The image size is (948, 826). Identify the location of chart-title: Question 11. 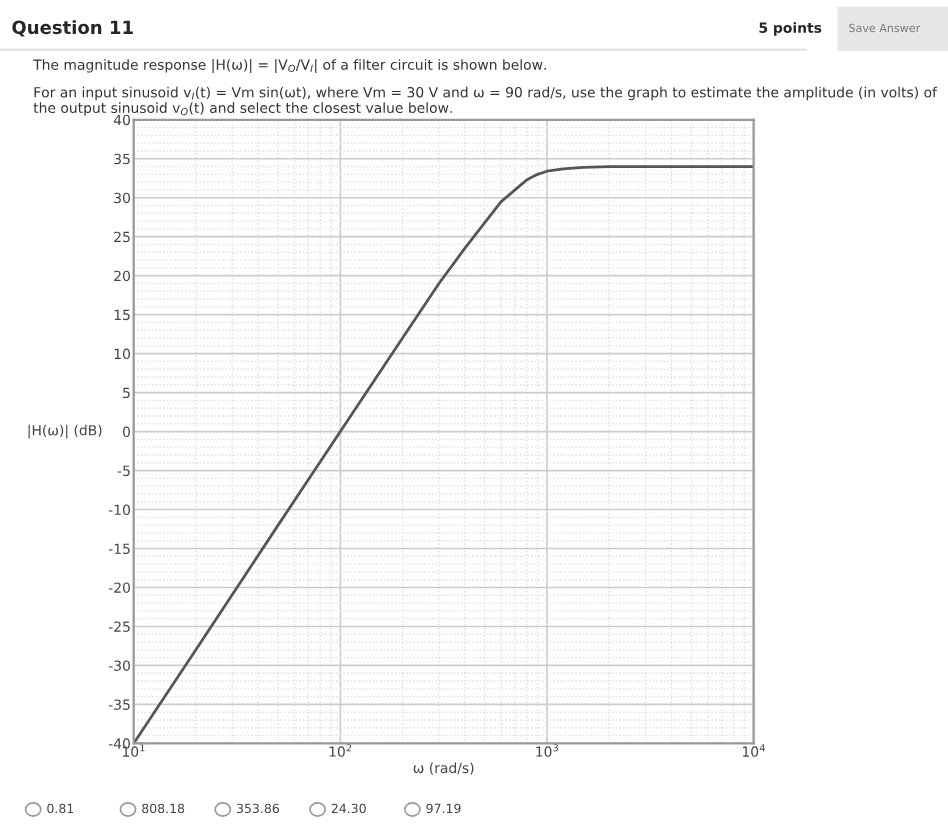
(72, 28).